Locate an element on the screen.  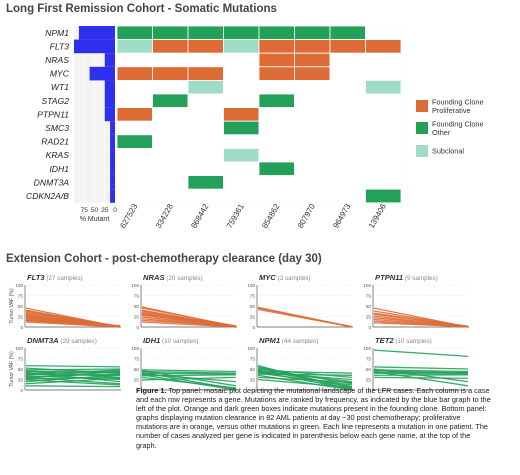
bar-stag2 is located at coordinates (109, 101).